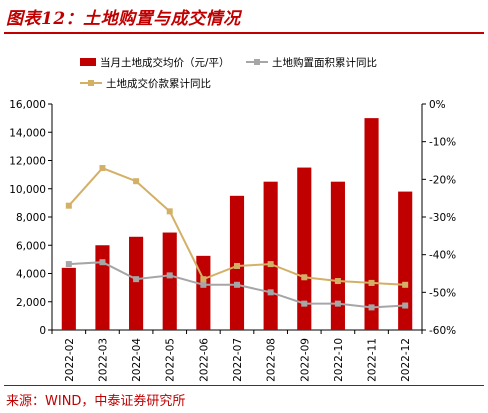 The image size is (488, 413). Describe the element at coordinates (42, 331) in the screenshot. I see `y-tick-label-left: 0` at that location.